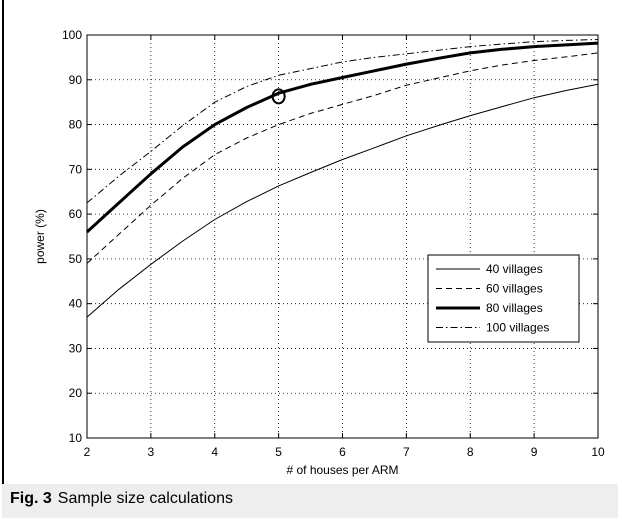 This screenshot has height=522, width=622. What do you see at coordinates (145, 498) in the screenshot?
I see `caption-text: Sample size calculations` at bounding box center [145, 498].